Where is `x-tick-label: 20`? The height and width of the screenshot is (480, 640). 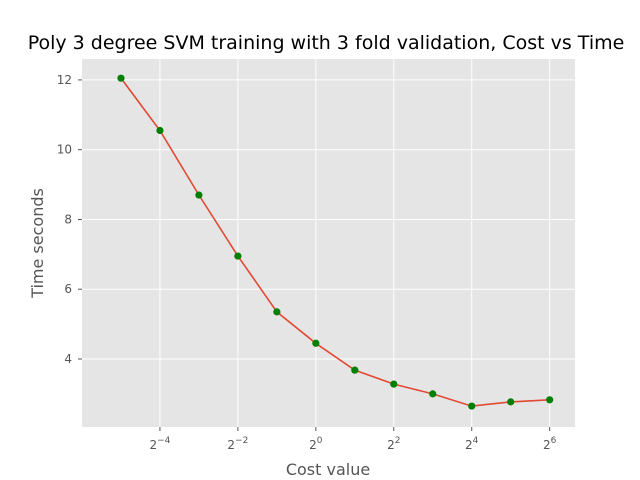
x-tick-label: 20 is located at coordinates (316, 444).